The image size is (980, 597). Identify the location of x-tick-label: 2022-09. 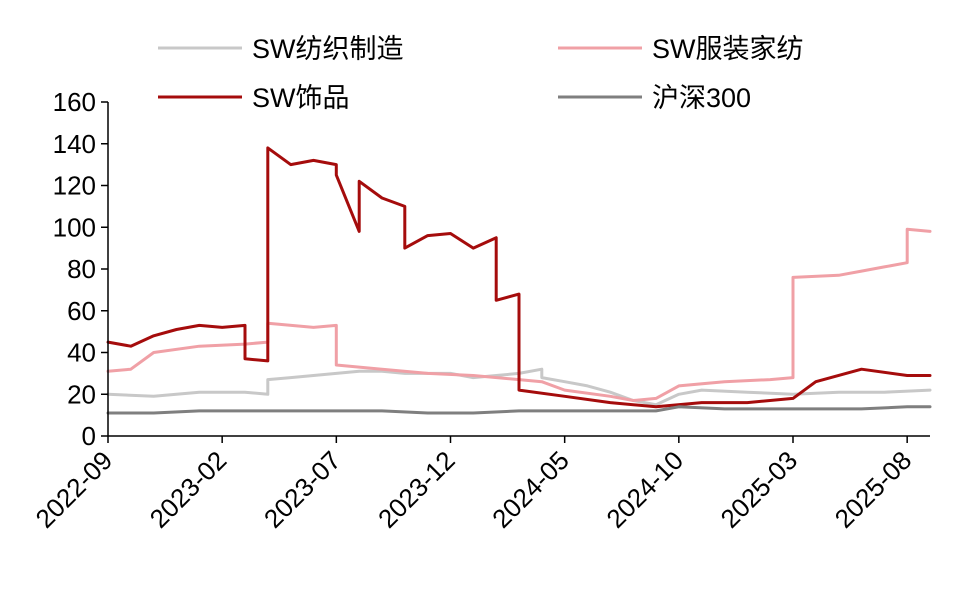
(74, 489).